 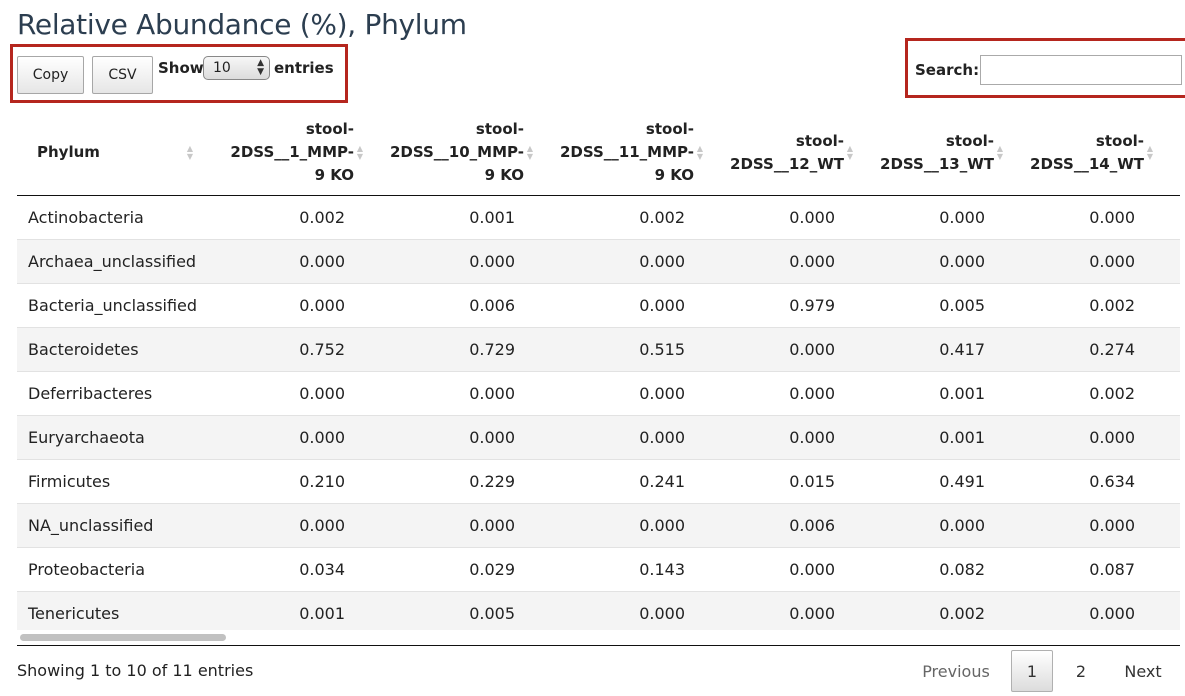 What do you see at coordinates (236, 68) in the screenshot?
I see `page-length-select: 10 ▲ ▼` at bounding box center [236, 68].